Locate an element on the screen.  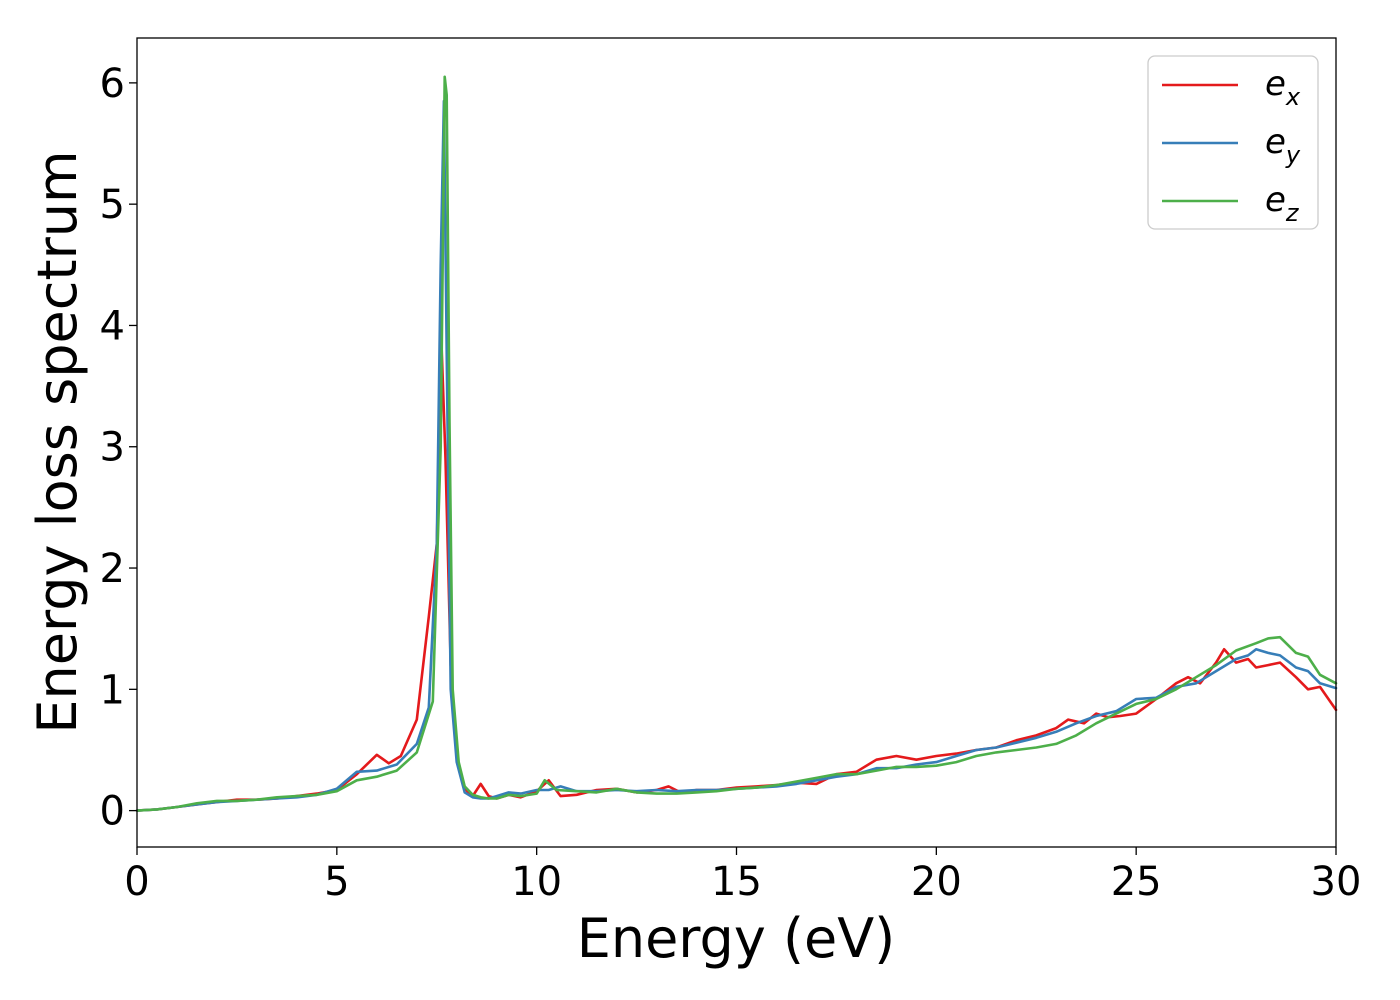
x-tick-label: 20 is located at coordinates (936, 882).